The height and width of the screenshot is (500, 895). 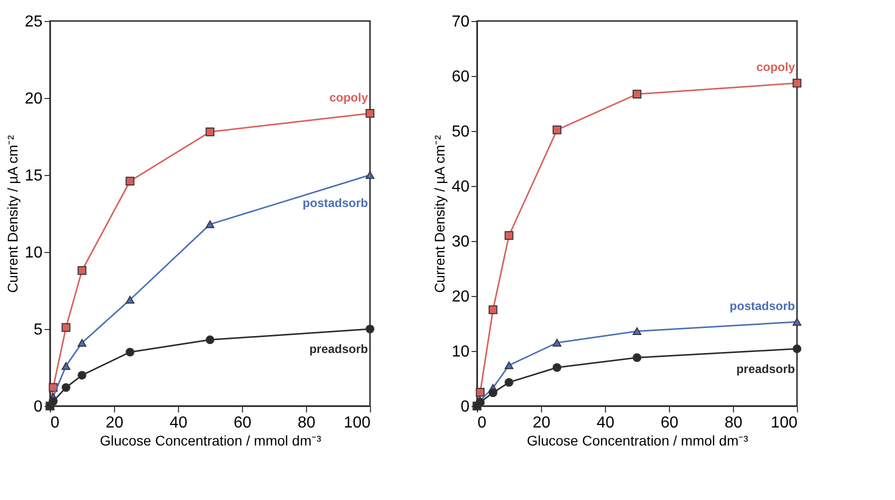 What do you see at coordinates (33, 22) in the screenshot?
I see `y-tick-label: 25` at bounding box center [33, 22].